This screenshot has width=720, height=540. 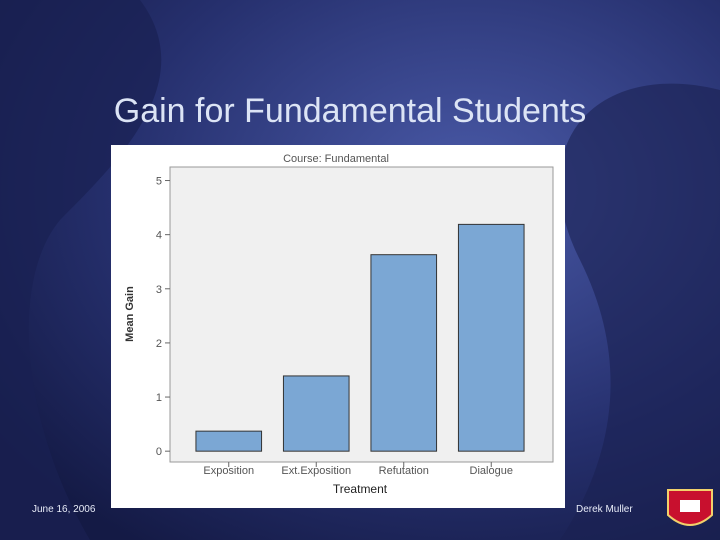 I want to click on y-tick-label: 1, so click(x=159, y=398).